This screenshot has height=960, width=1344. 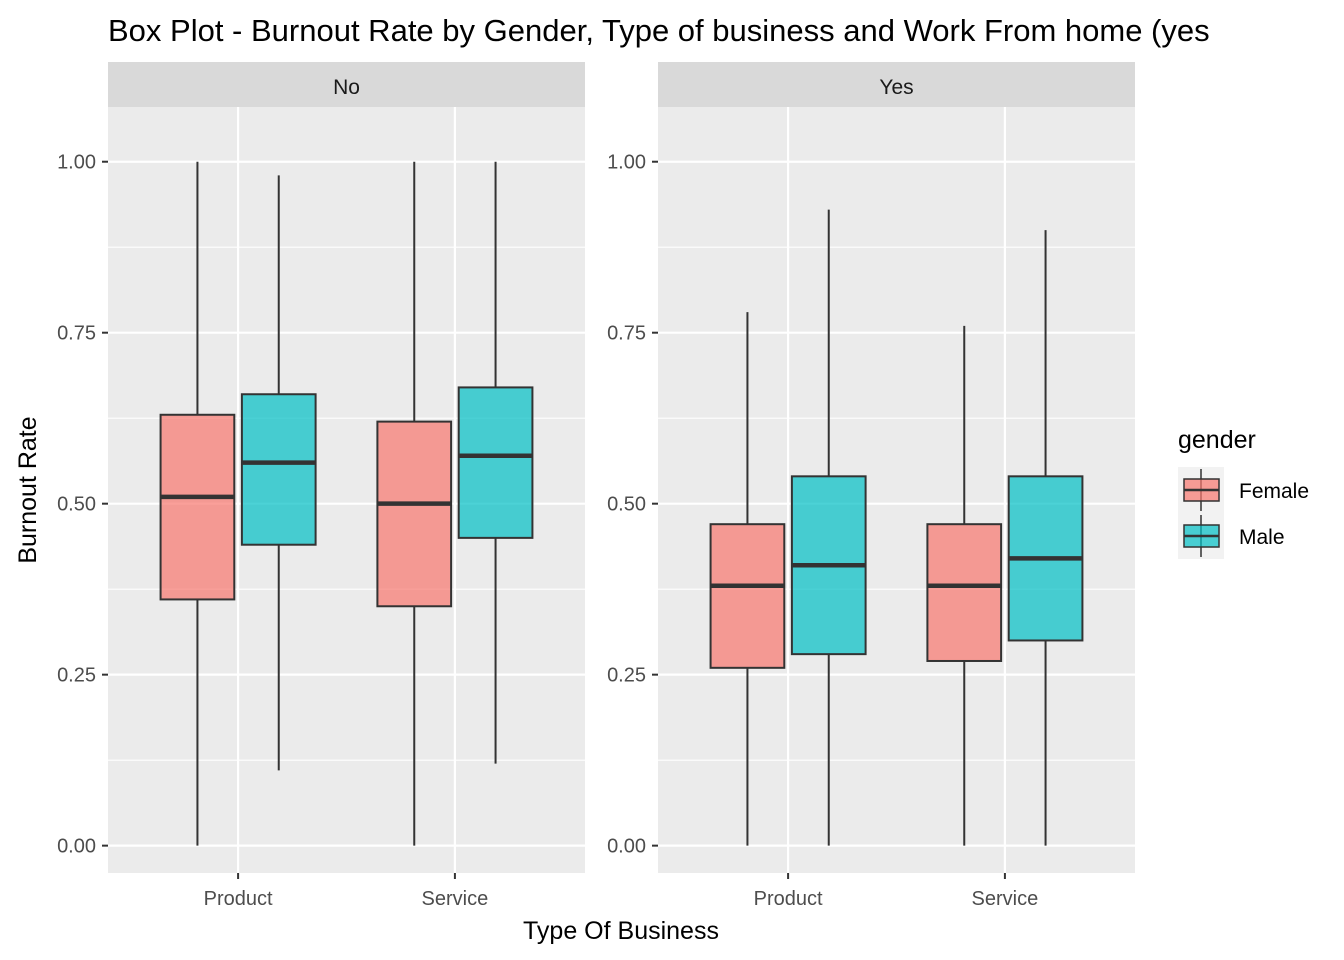 I want to click on facet-strip-label: No, so click(x=346, y=87).